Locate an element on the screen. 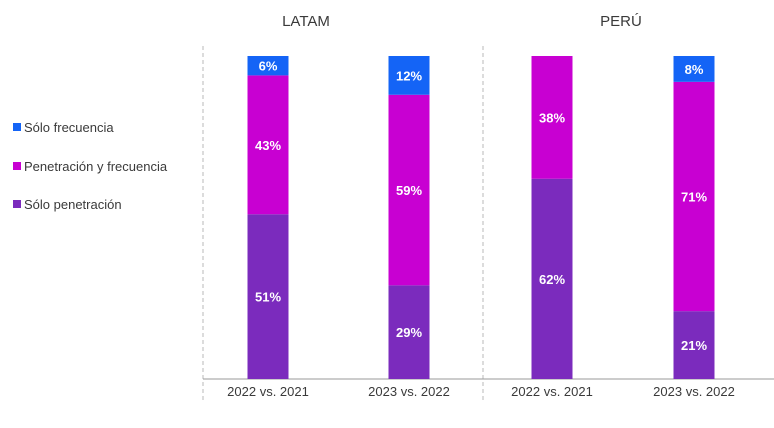  bar-latam-2-solo-frecuencia-label: 12% is located at coordinates (409, 75).